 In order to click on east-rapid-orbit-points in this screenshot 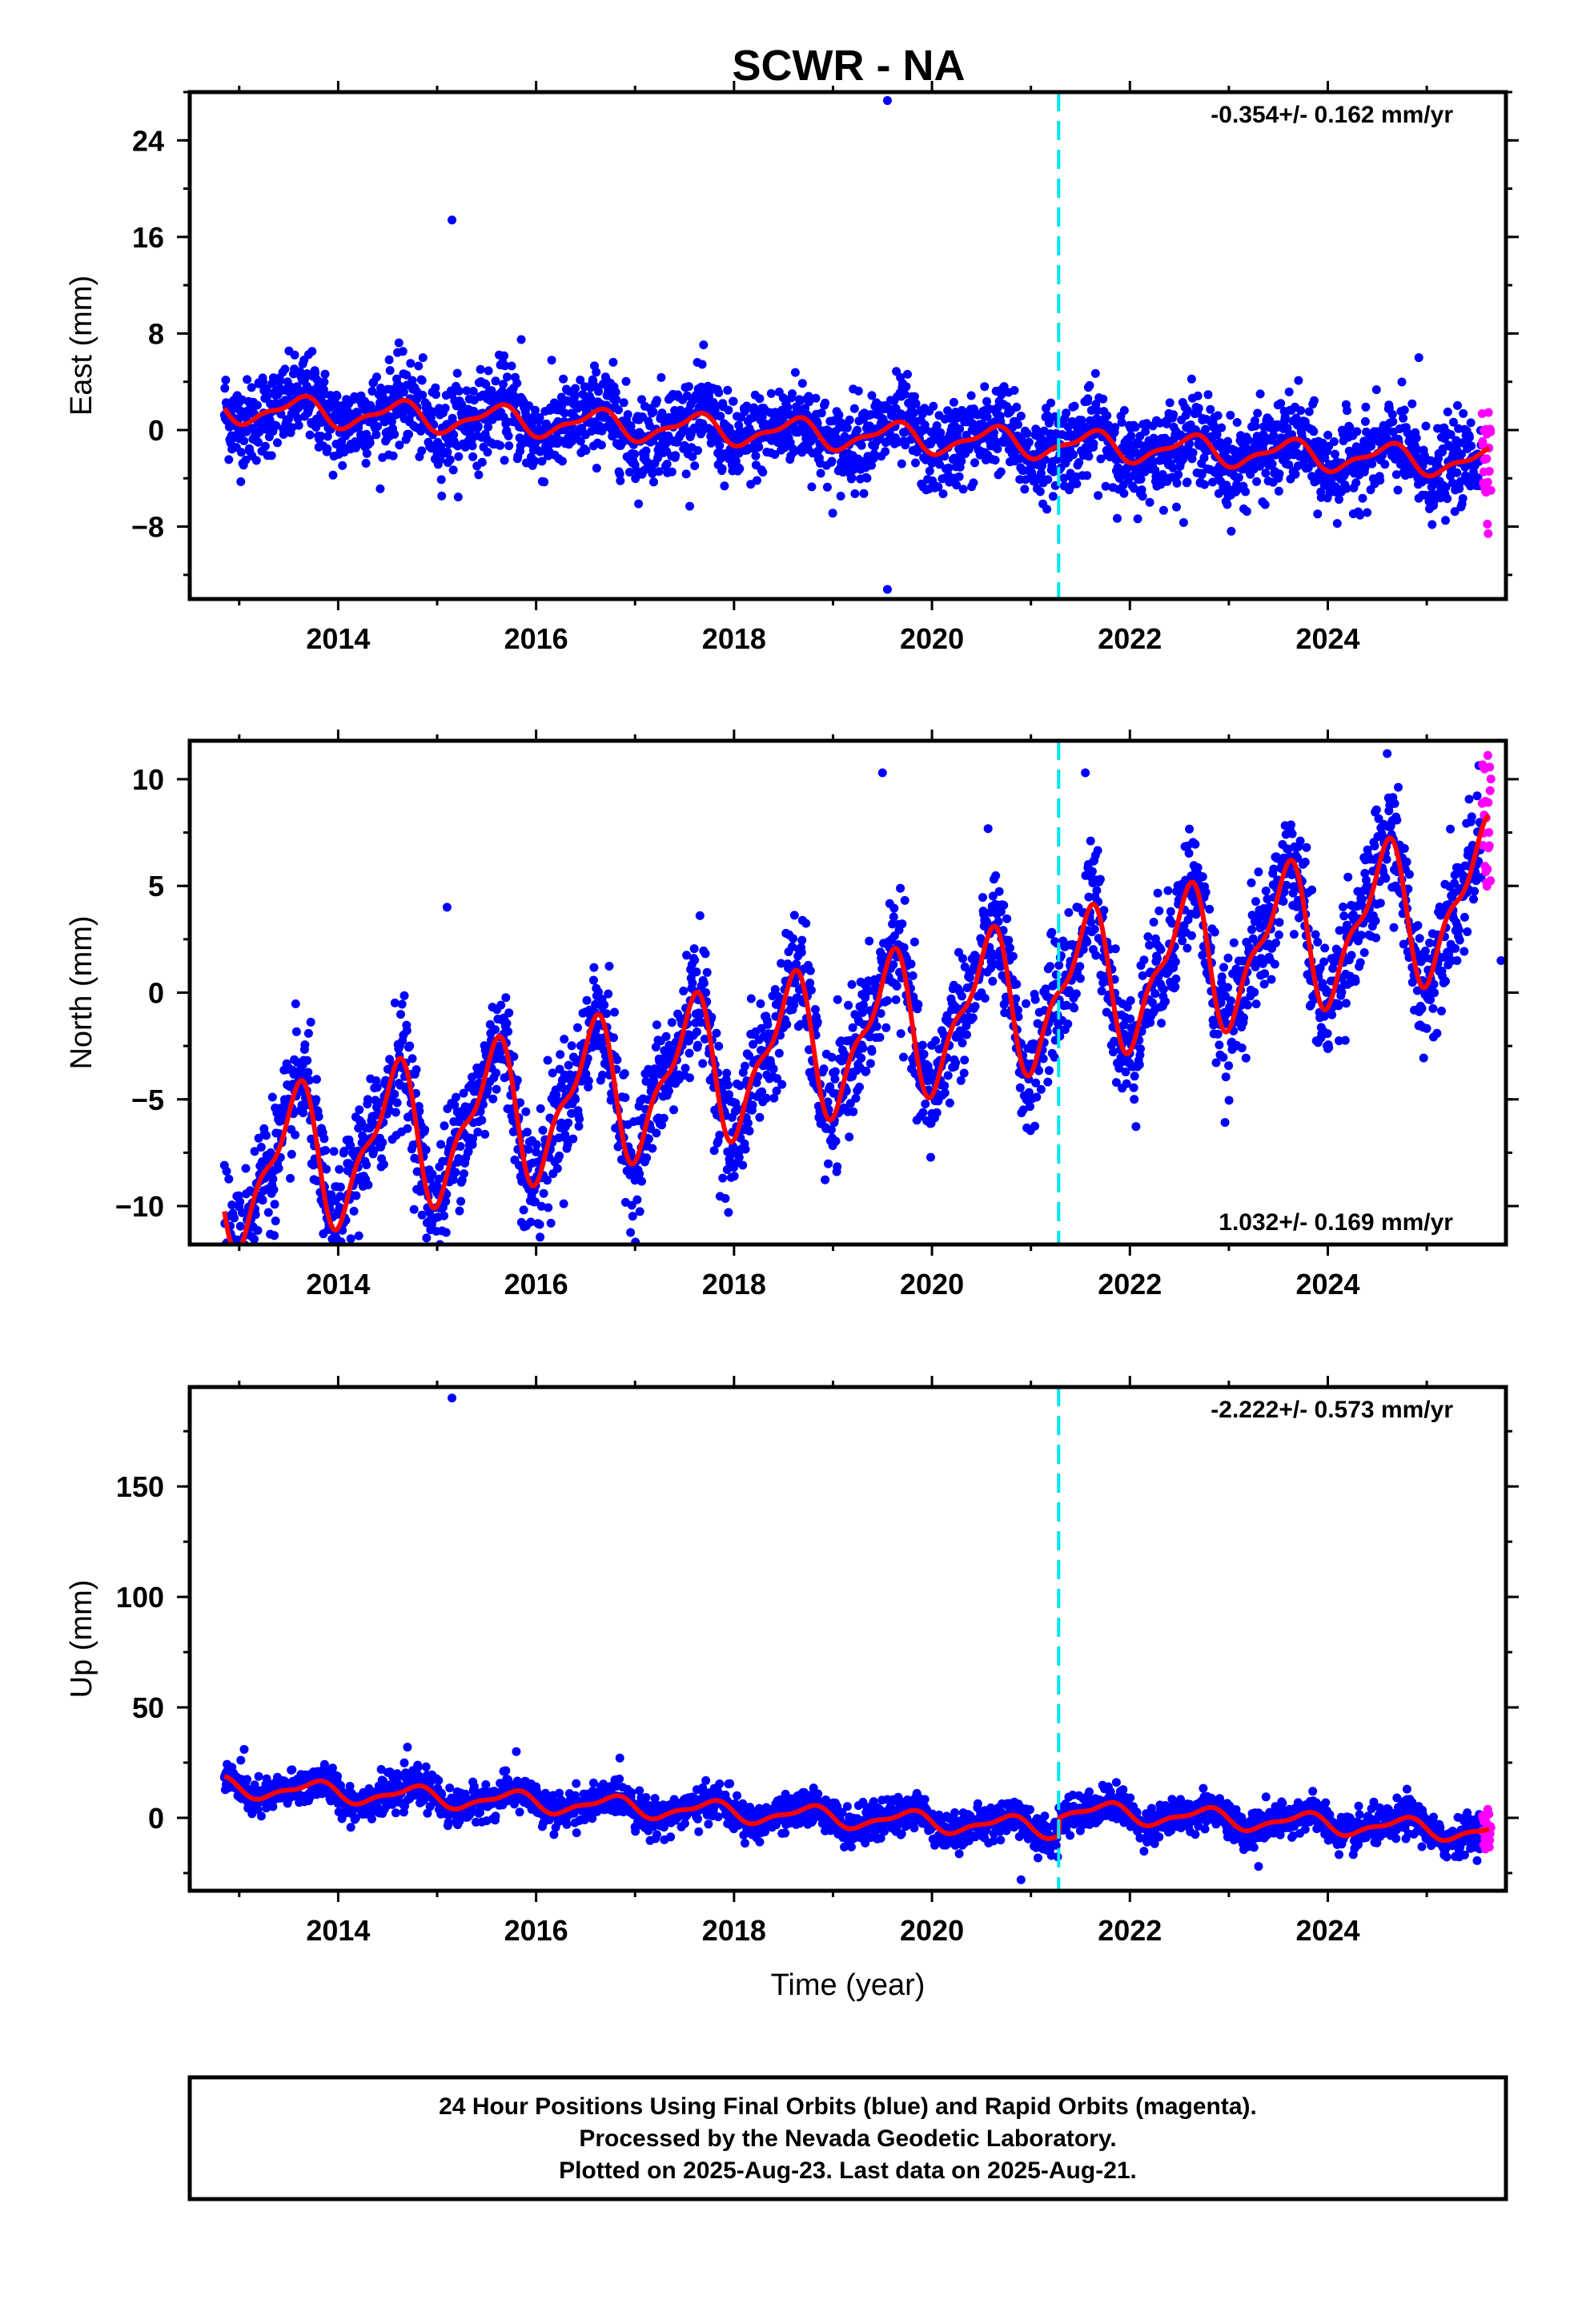, I will do `click(1487, 473)`.